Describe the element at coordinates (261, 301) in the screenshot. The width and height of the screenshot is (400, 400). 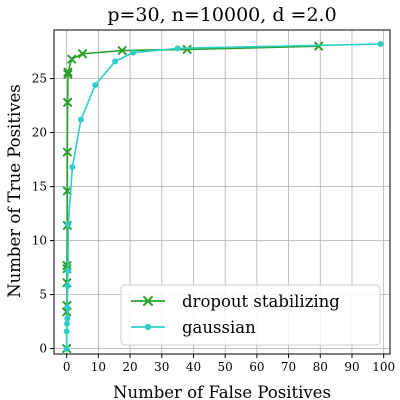
I see `legend-label-dropout-stabilizing: dropout stabilizing` at that location.